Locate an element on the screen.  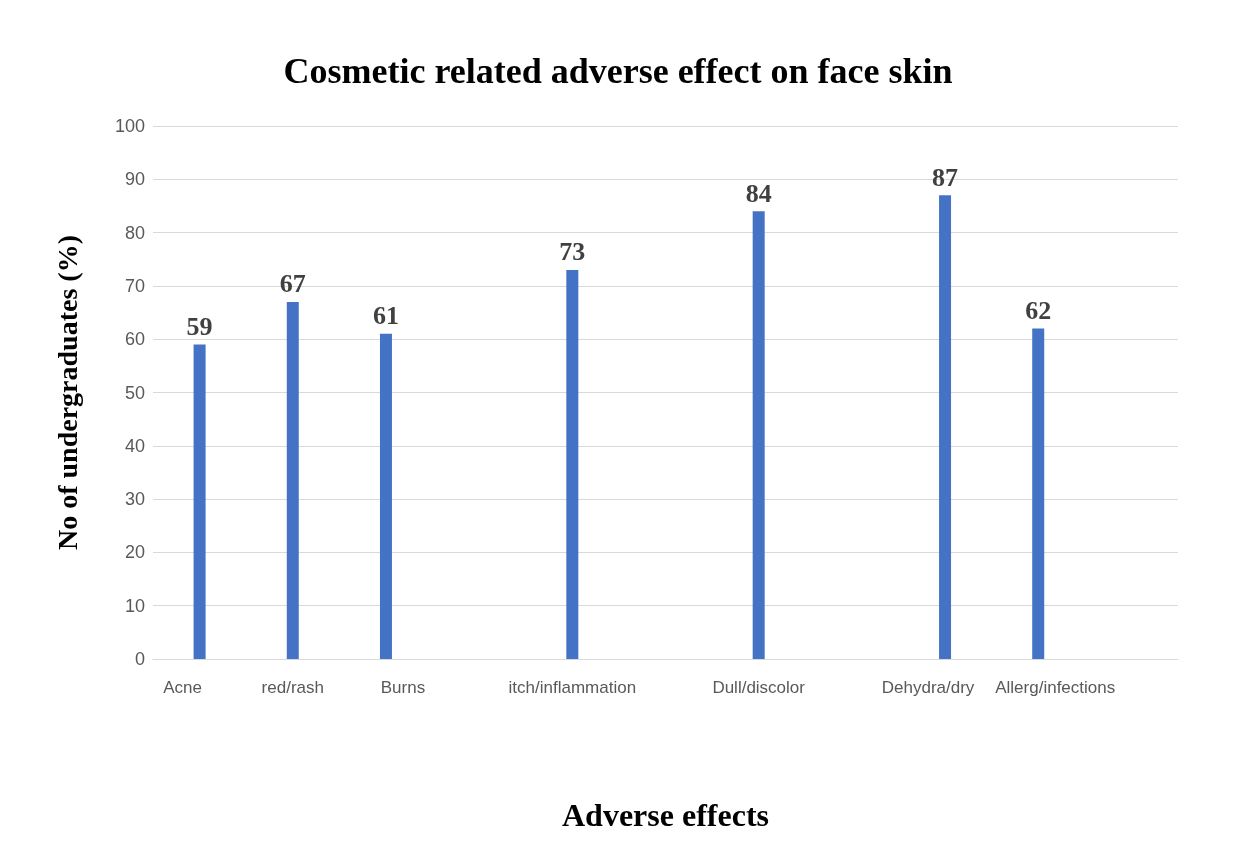
data-label: 59 is located at coordinates (199, 327).